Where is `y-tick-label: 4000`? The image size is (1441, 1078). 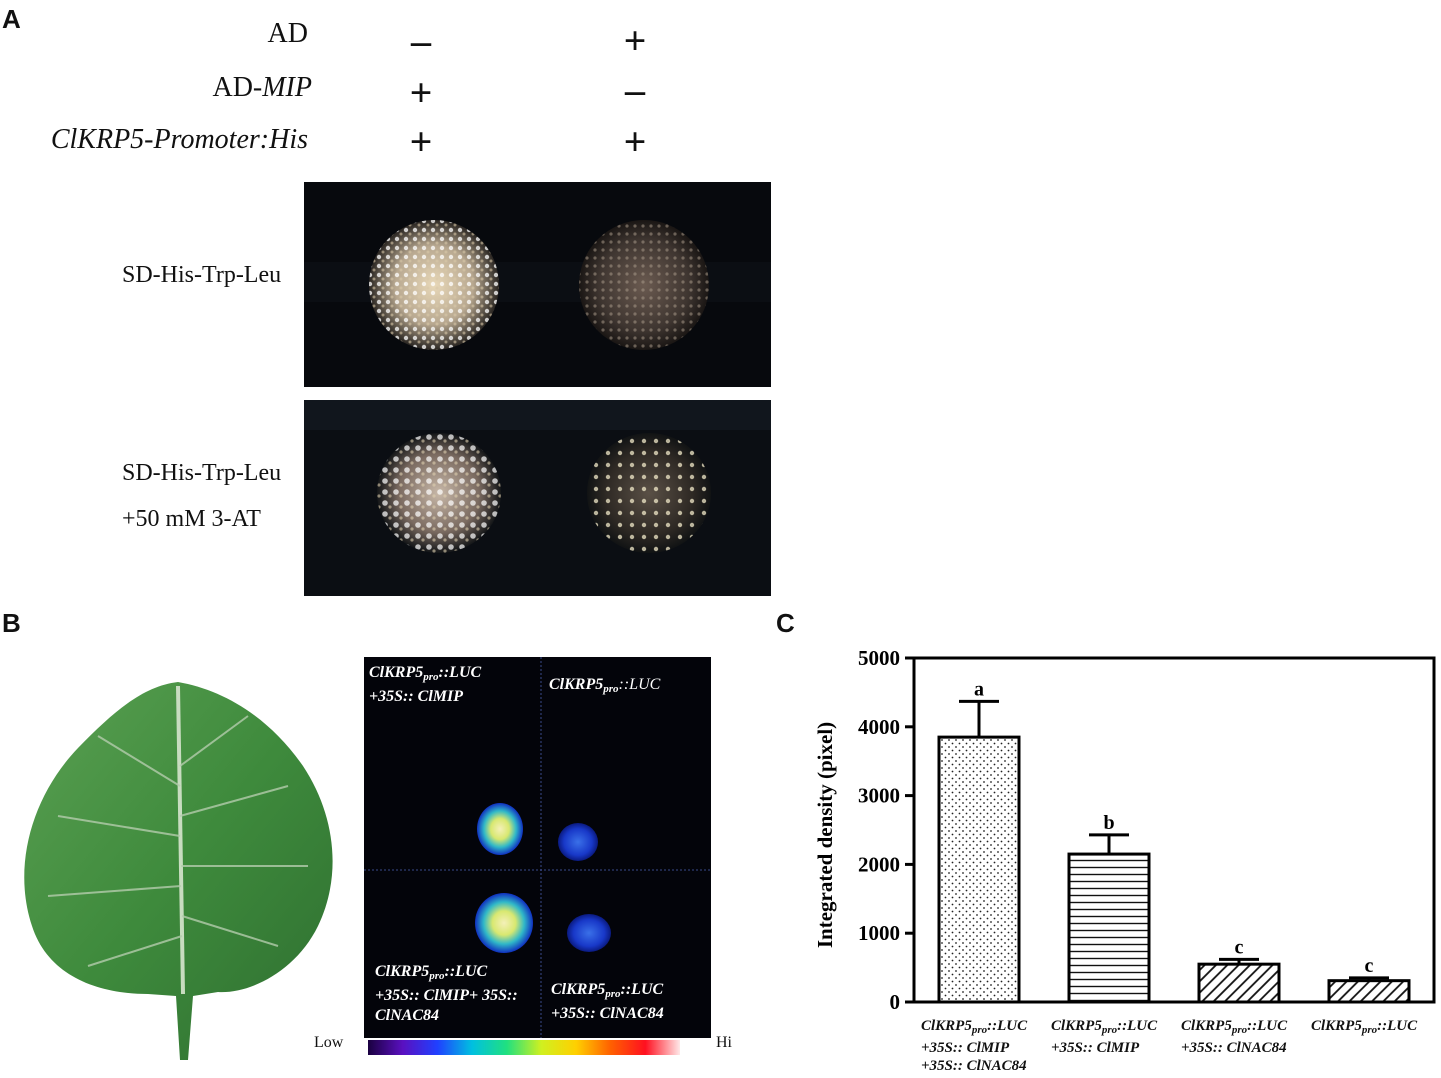
y-tick-label: 4000 is located at coordinates (879, 727).